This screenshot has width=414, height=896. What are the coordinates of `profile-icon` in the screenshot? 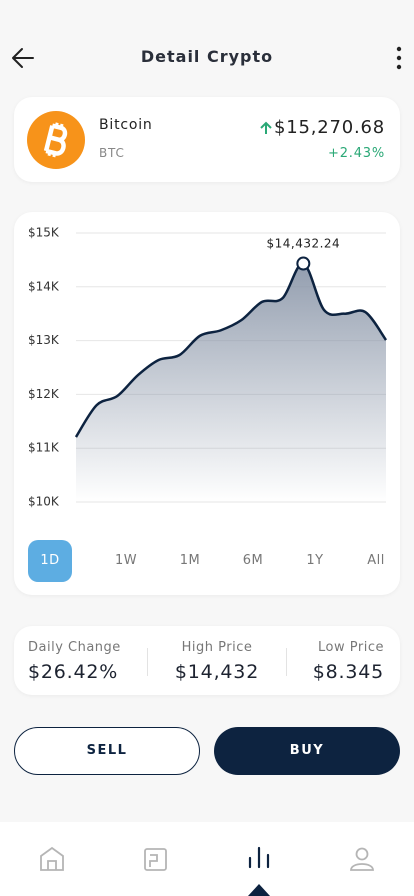 It's located at (362, 854).